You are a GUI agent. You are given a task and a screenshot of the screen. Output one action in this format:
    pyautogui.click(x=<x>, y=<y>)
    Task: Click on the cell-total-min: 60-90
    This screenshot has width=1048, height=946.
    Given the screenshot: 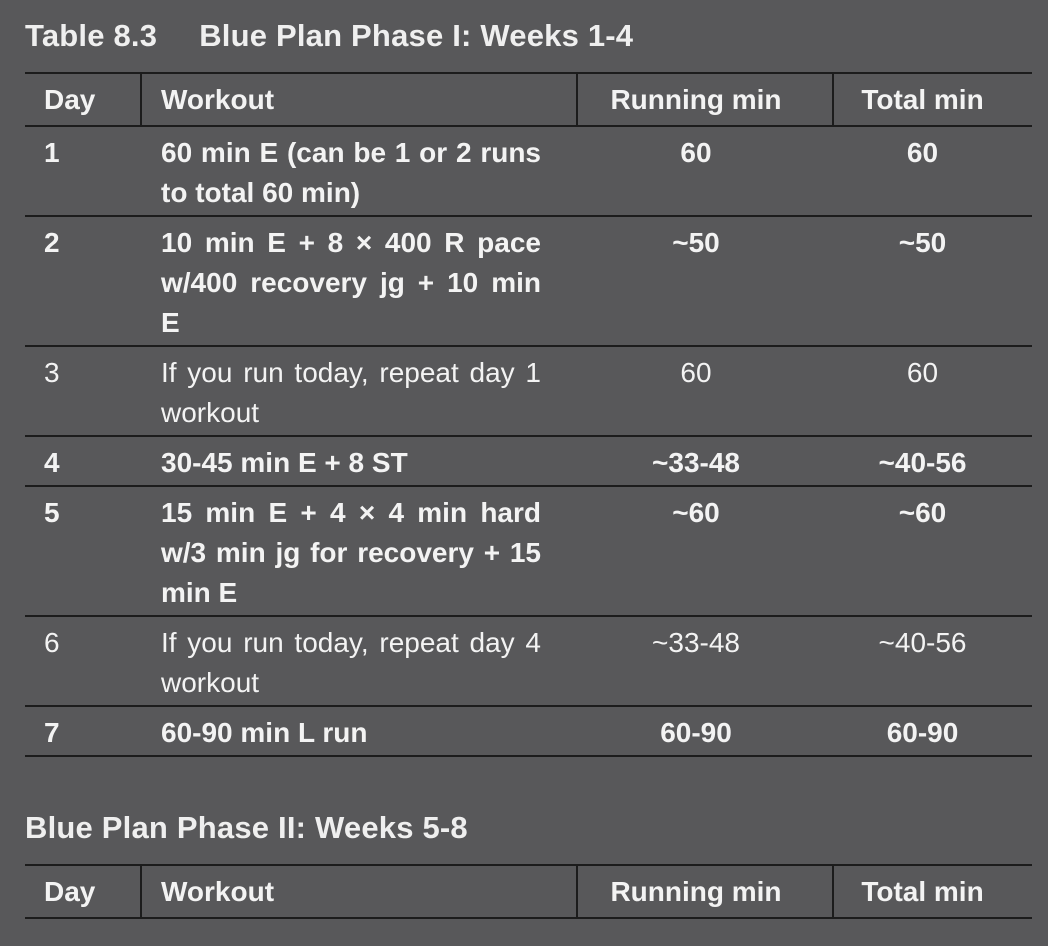 What is the action you would take?
    pyautogui.click(x=922, y=732)
    